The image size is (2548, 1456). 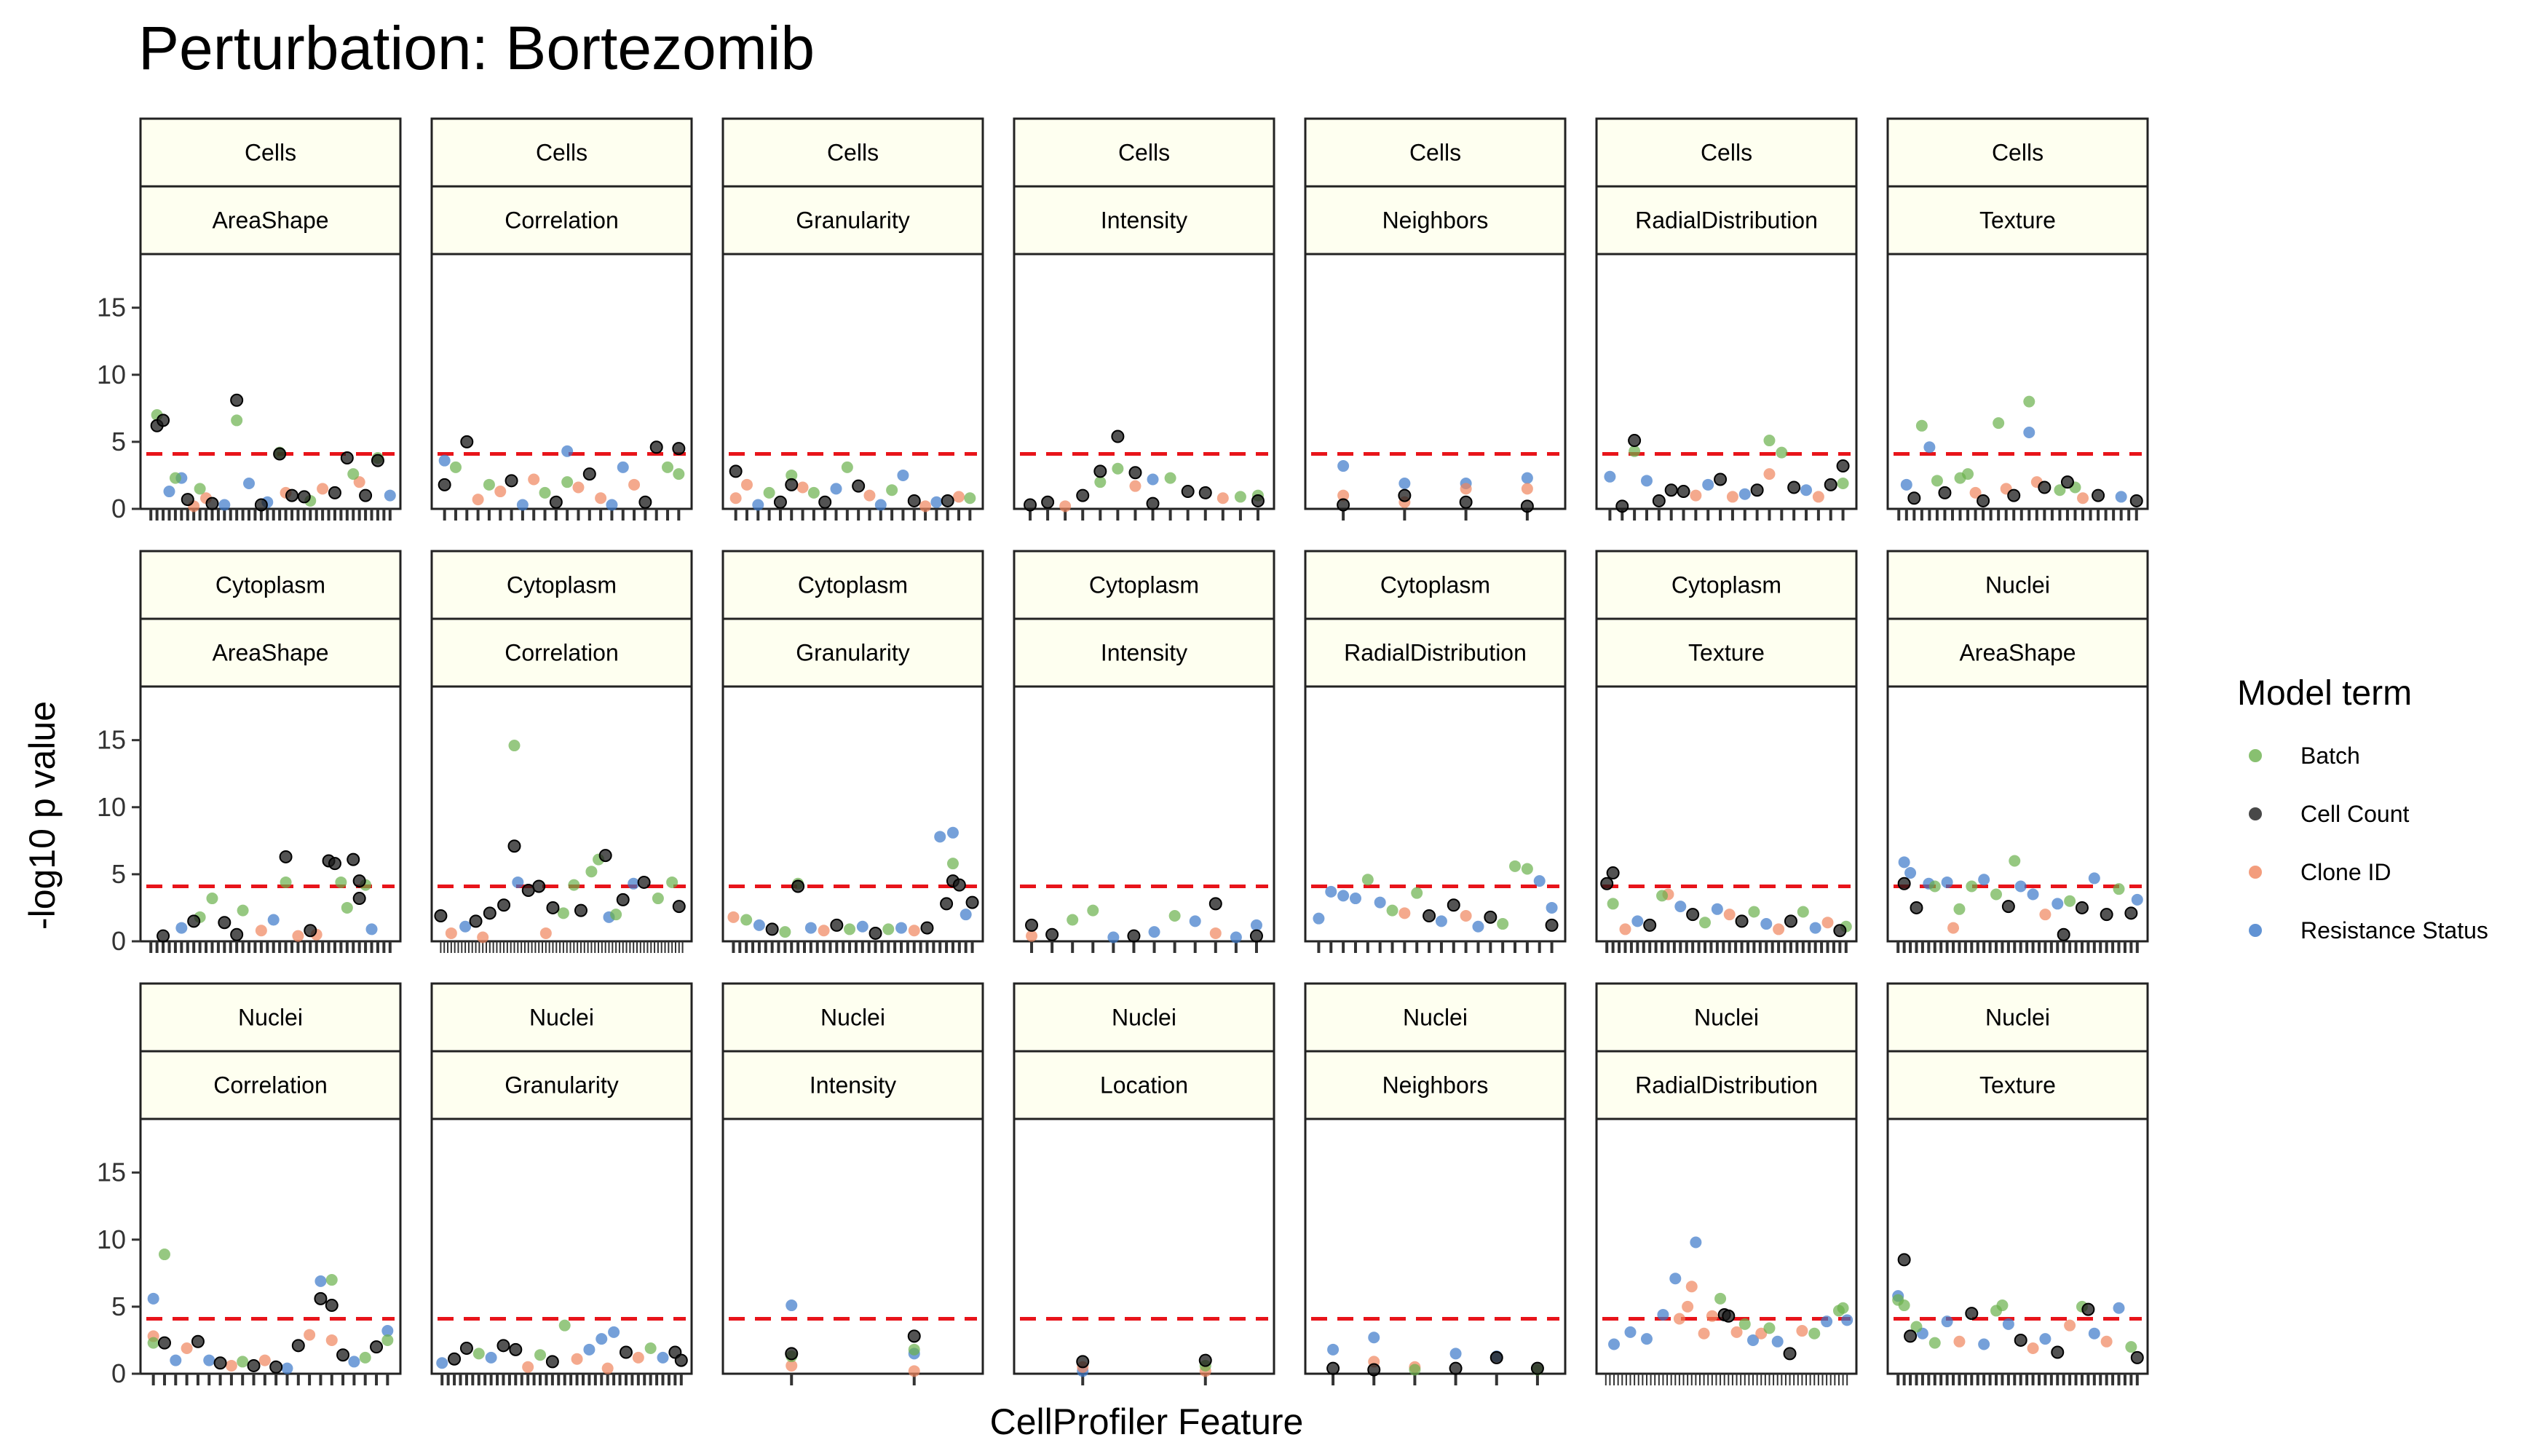 I want to click on chart-title: Perturbation: Bortezomib, so click(x=476, y=48).